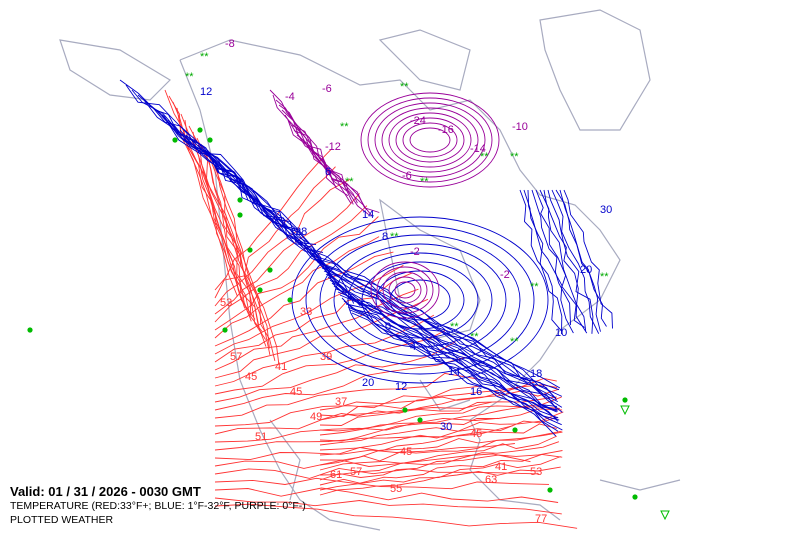 The height and width of the screenshot is (536, 788). Describe the element at coordinates (301, 232) in the screenshot. I see `contour-label: 28` at that location.